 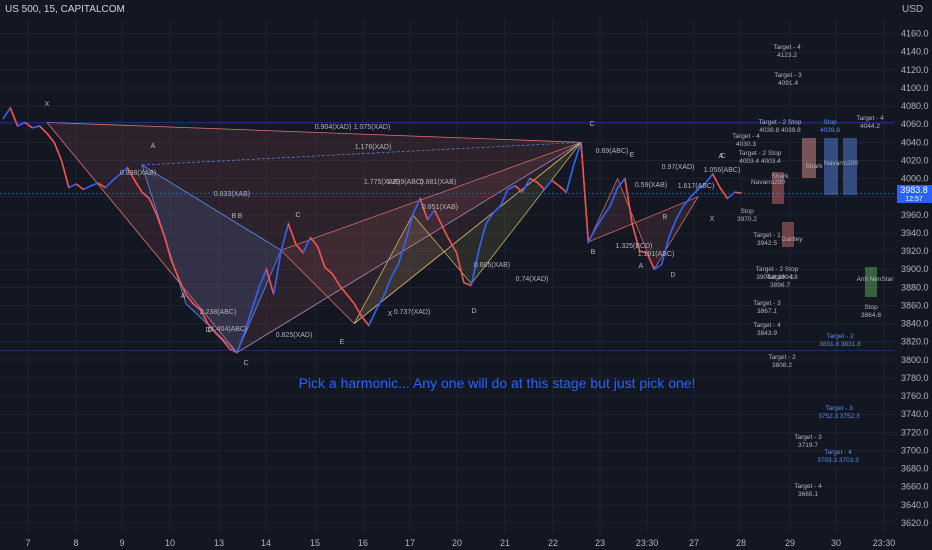 I want to click on price-tick-label: 3740.0, so click(x=915, y=414).